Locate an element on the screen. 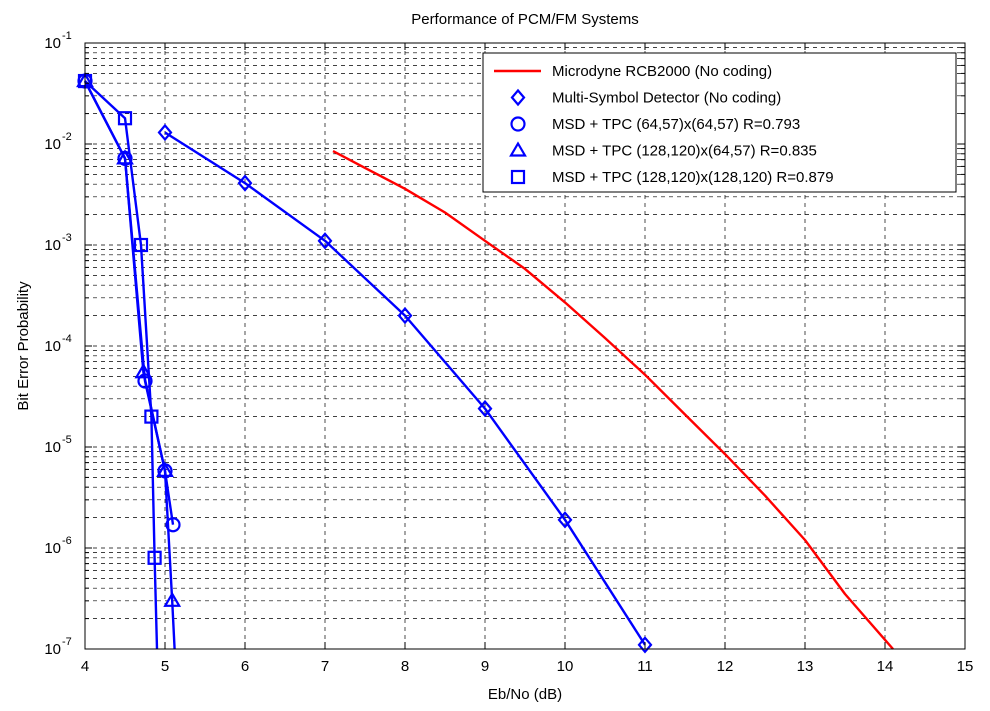  x-tick-labels: 4 5 6 7 8 9 10 11 12 13 14 15 is located at coordinates (527, 666).